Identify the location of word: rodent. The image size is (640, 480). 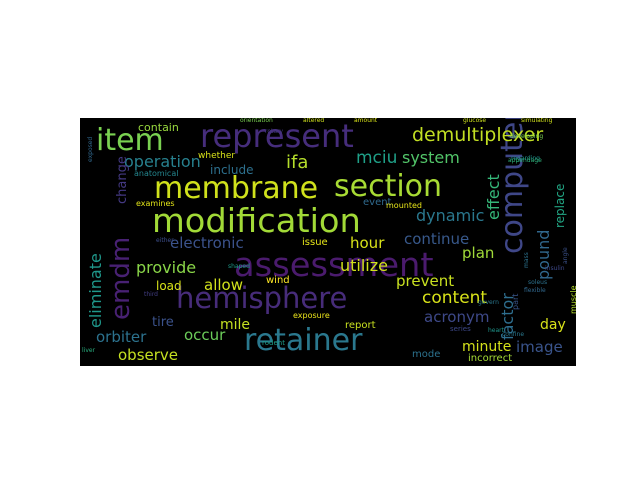
(273, 343).